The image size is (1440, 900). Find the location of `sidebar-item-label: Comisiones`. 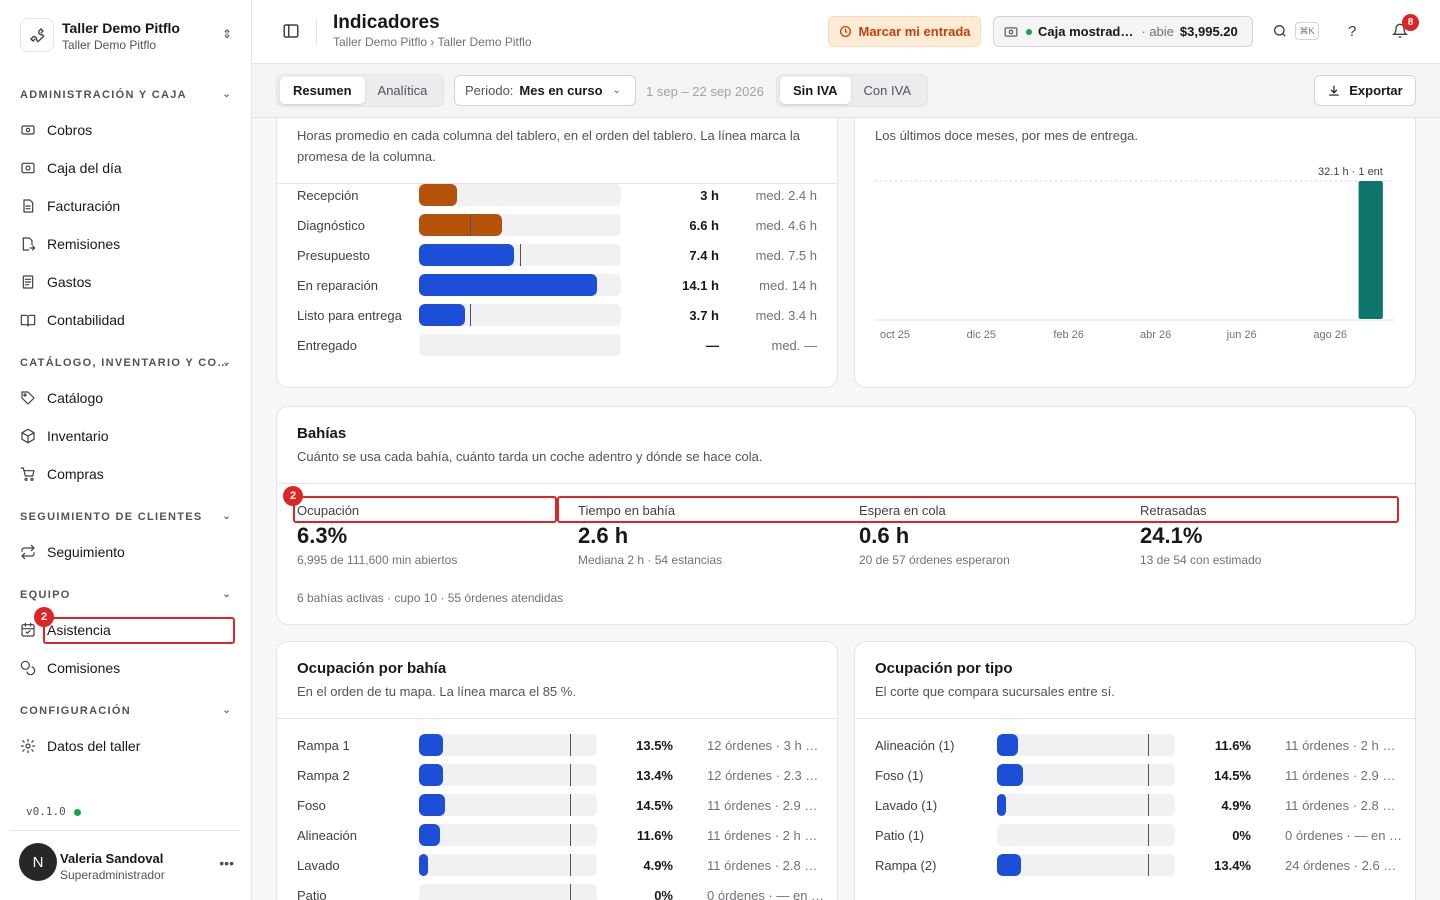

sidebar-item-label: Comisiones is located at coordinates (84, 668).